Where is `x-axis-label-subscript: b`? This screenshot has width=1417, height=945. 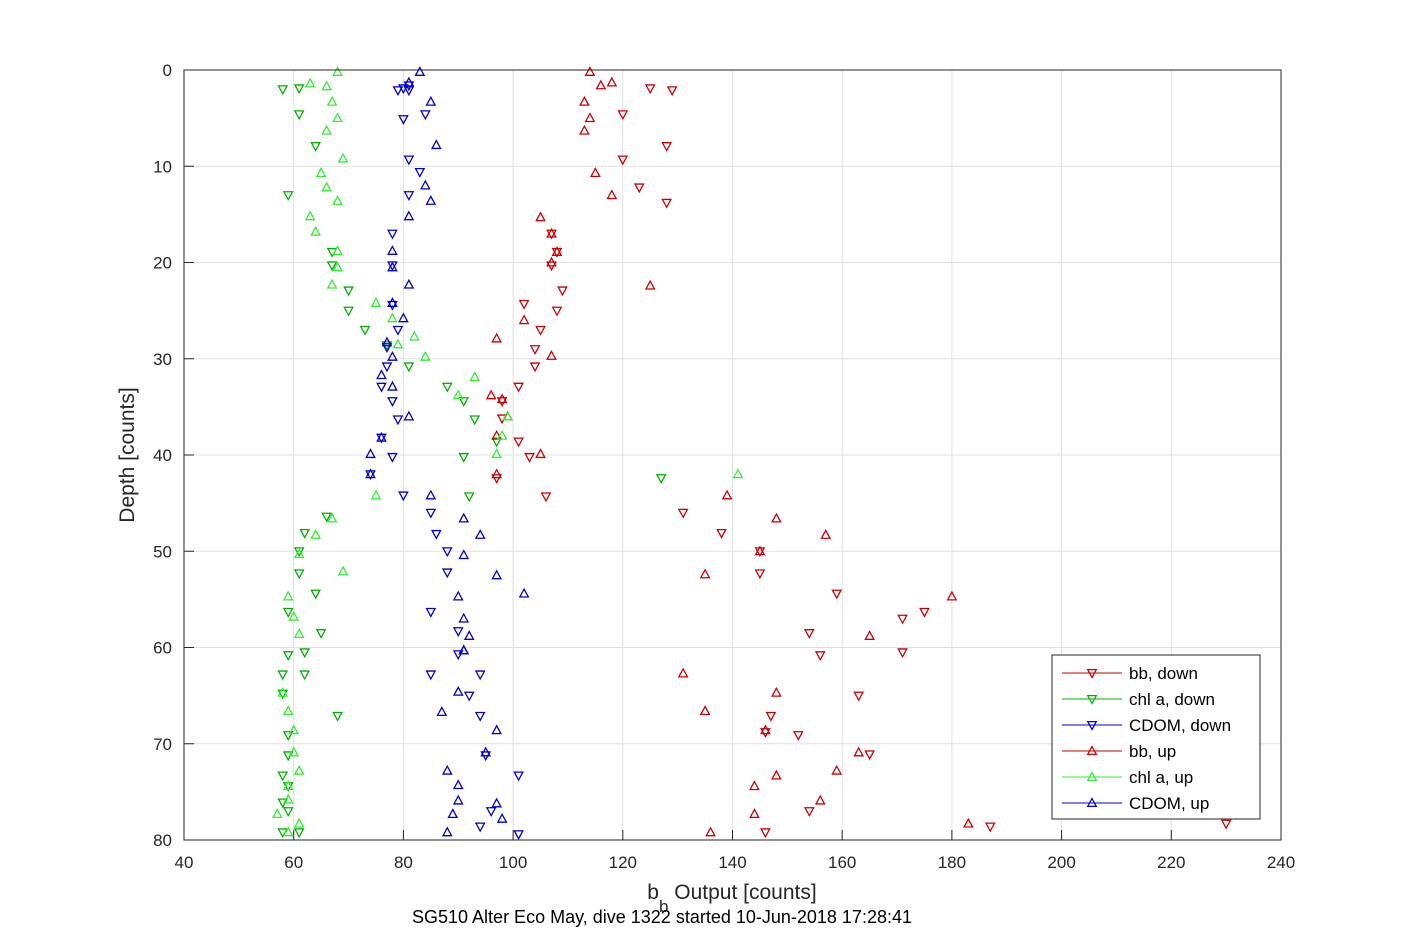
x-axis-label-subscript: b is located at coordinates (663, 906).